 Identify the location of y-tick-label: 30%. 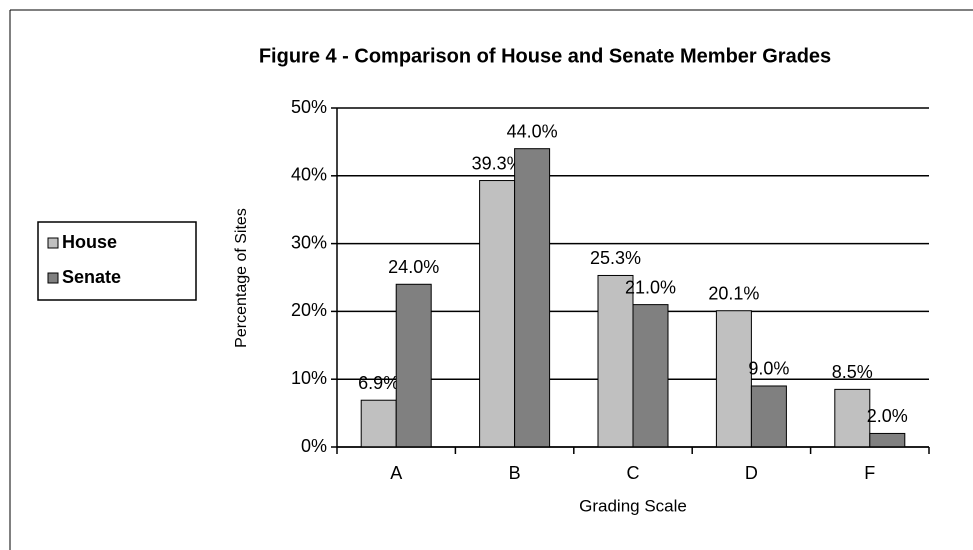
(309, 242).